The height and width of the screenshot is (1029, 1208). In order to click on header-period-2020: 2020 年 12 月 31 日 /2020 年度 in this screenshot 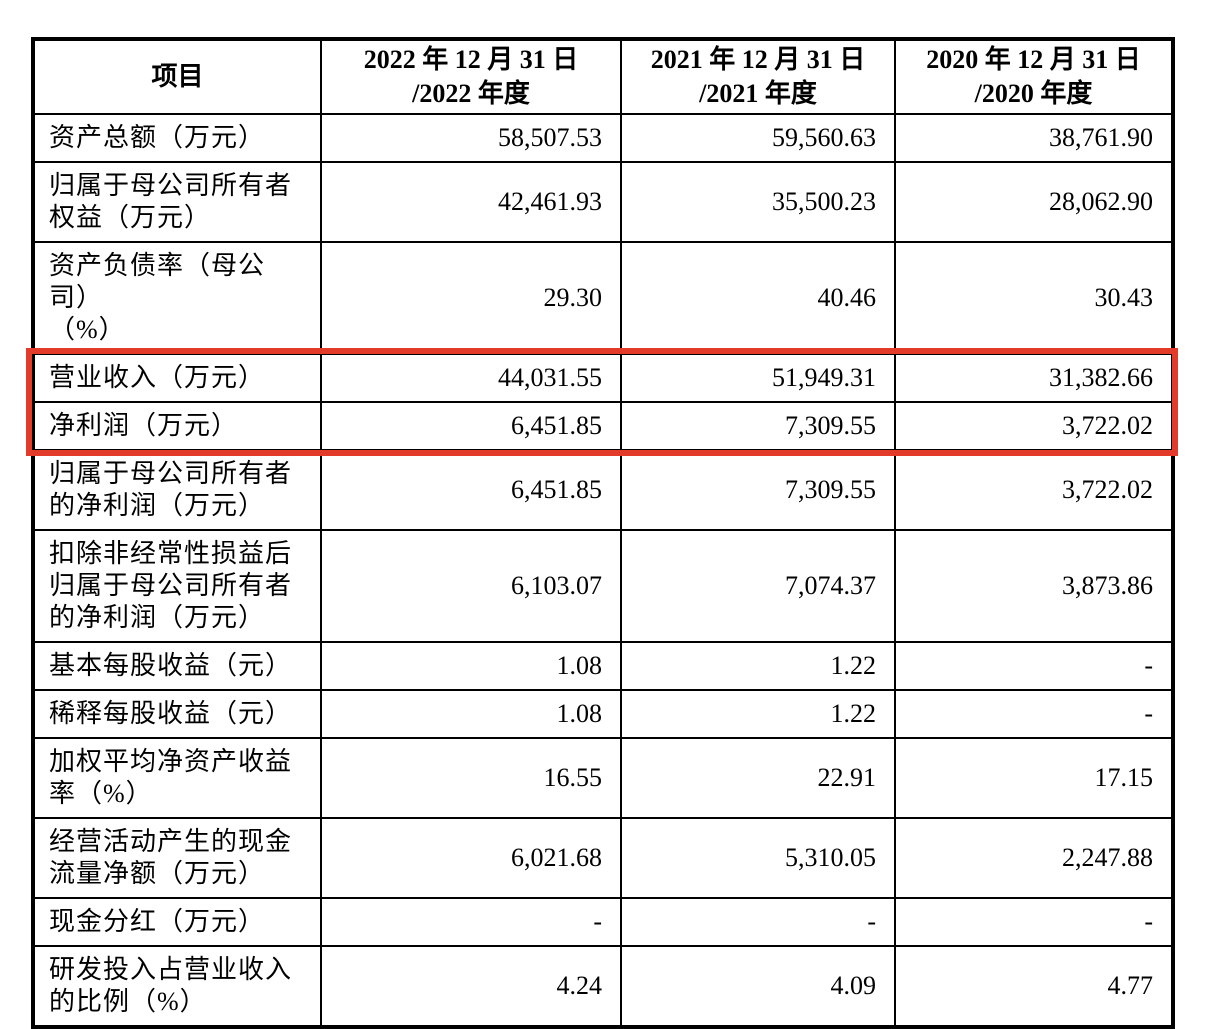, I will do `click(1034, 76)`.